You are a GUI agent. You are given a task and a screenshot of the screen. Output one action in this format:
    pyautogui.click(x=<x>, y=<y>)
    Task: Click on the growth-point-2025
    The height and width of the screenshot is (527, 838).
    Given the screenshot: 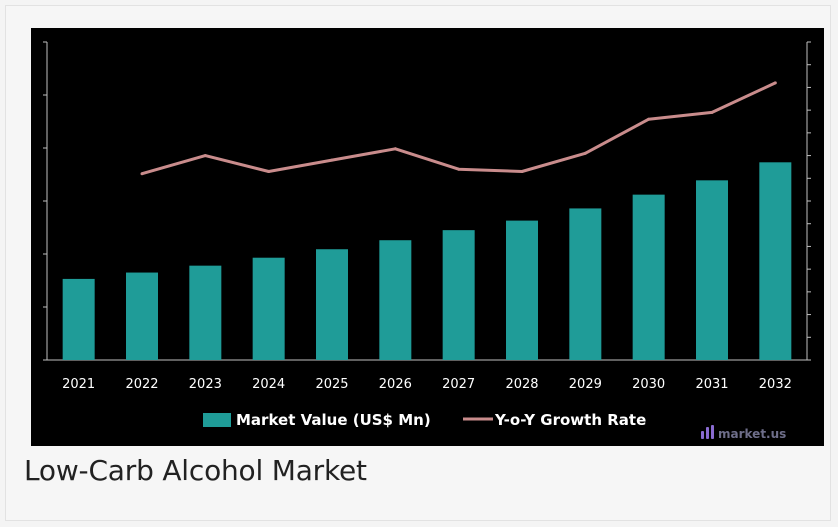 What is the action you would take?
    pyautogui.click(x=332, y=160)
    